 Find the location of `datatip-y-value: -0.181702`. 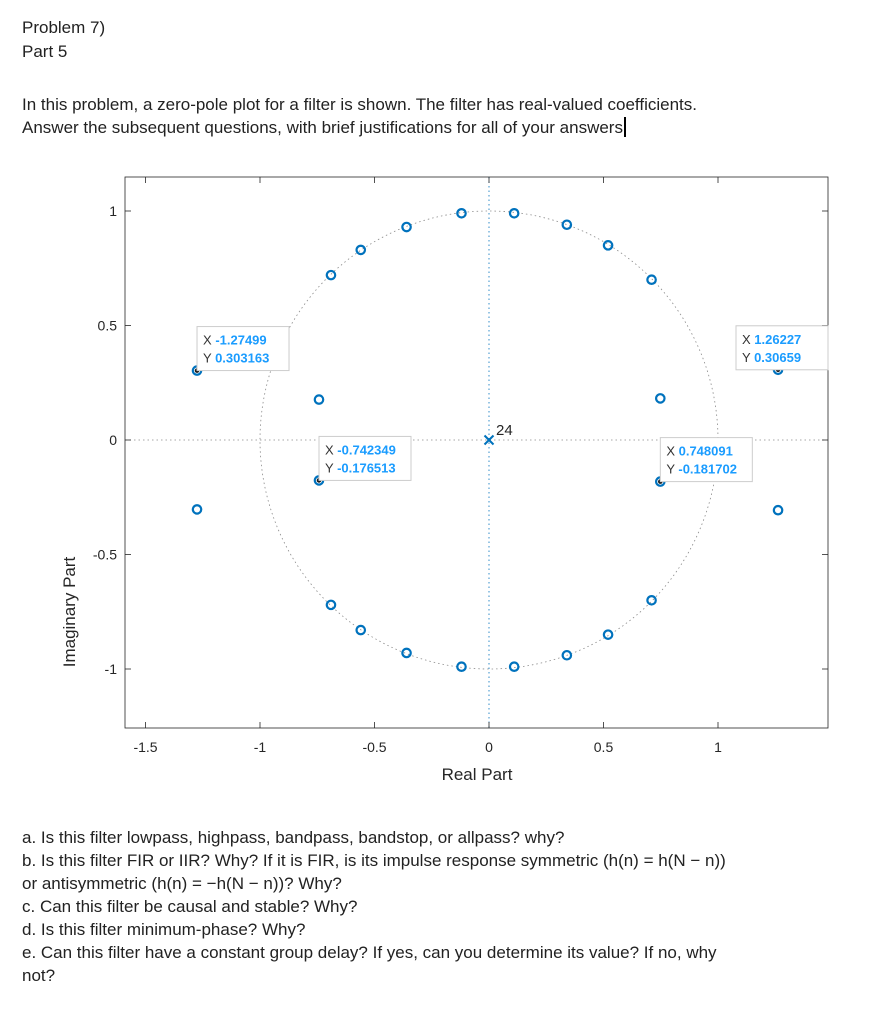

datatip-y-value: -0.181702 is located at coordinates (707, 469).